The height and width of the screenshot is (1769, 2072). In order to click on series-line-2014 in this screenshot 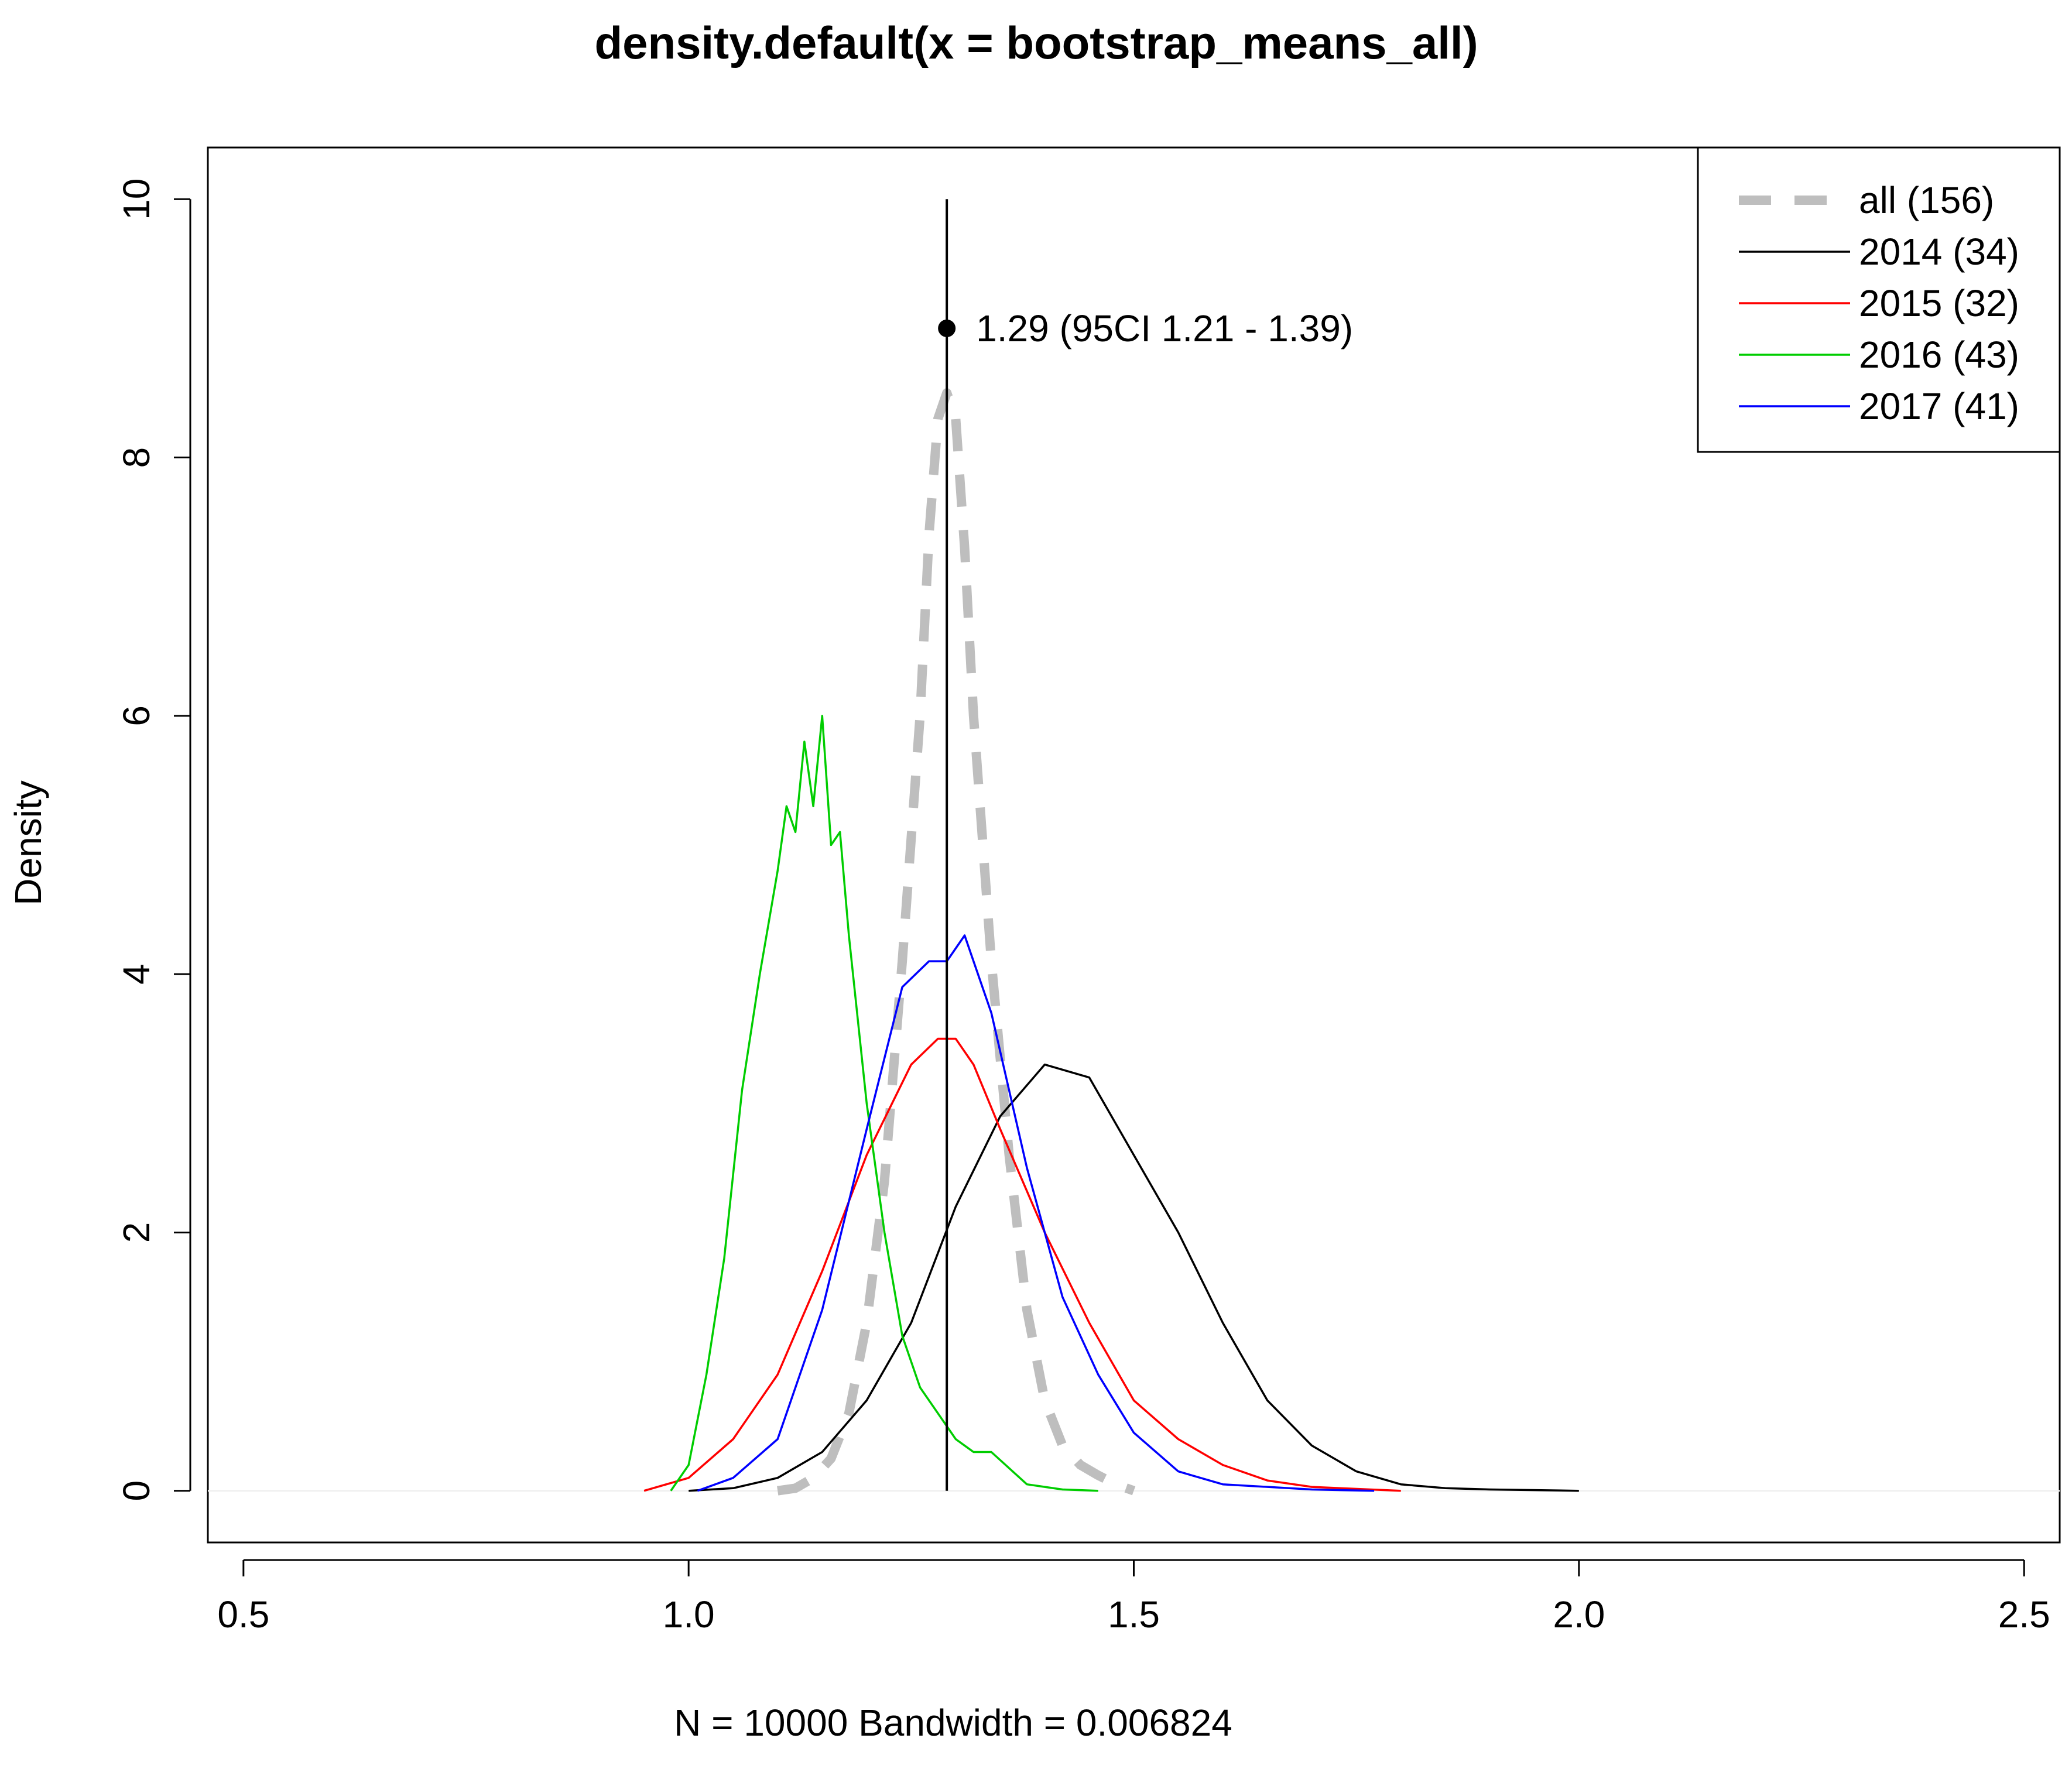, I will do `click(1134, 1277)`.